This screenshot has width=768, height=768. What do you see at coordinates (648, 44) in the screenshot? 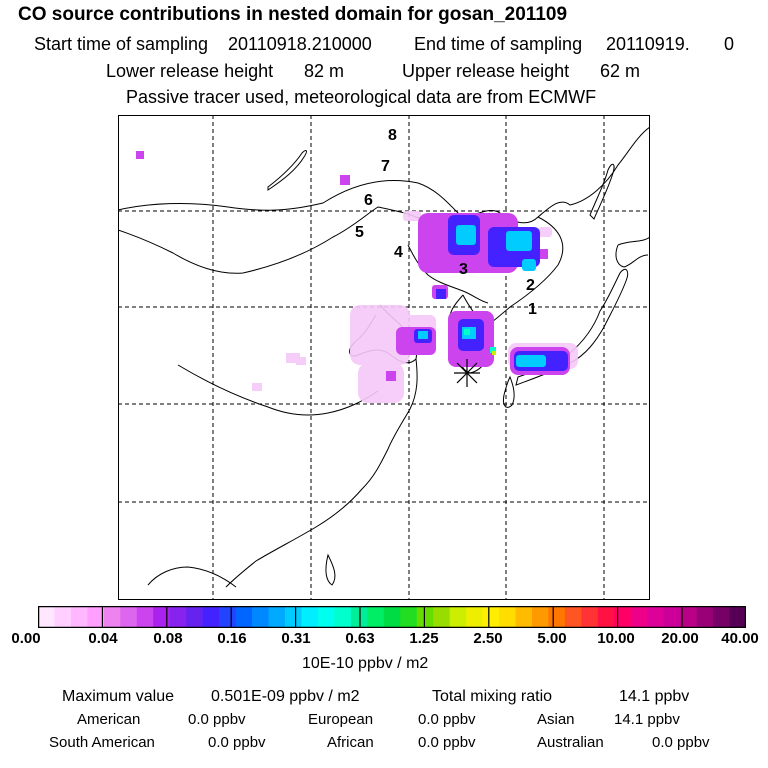
I see `end-time-value: 20110919.` at bounding box center [648, 44].